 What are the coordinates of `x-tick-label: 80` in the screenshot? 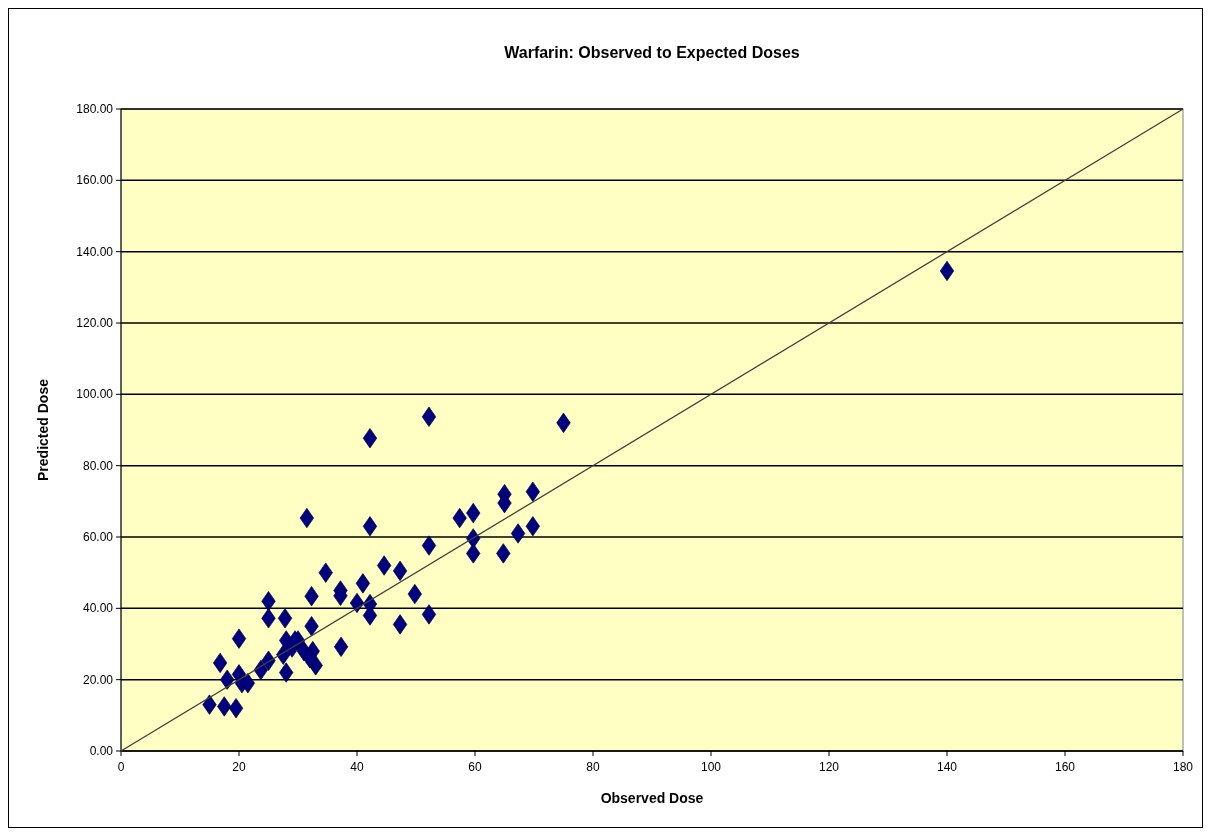 It's located at (593, 767).